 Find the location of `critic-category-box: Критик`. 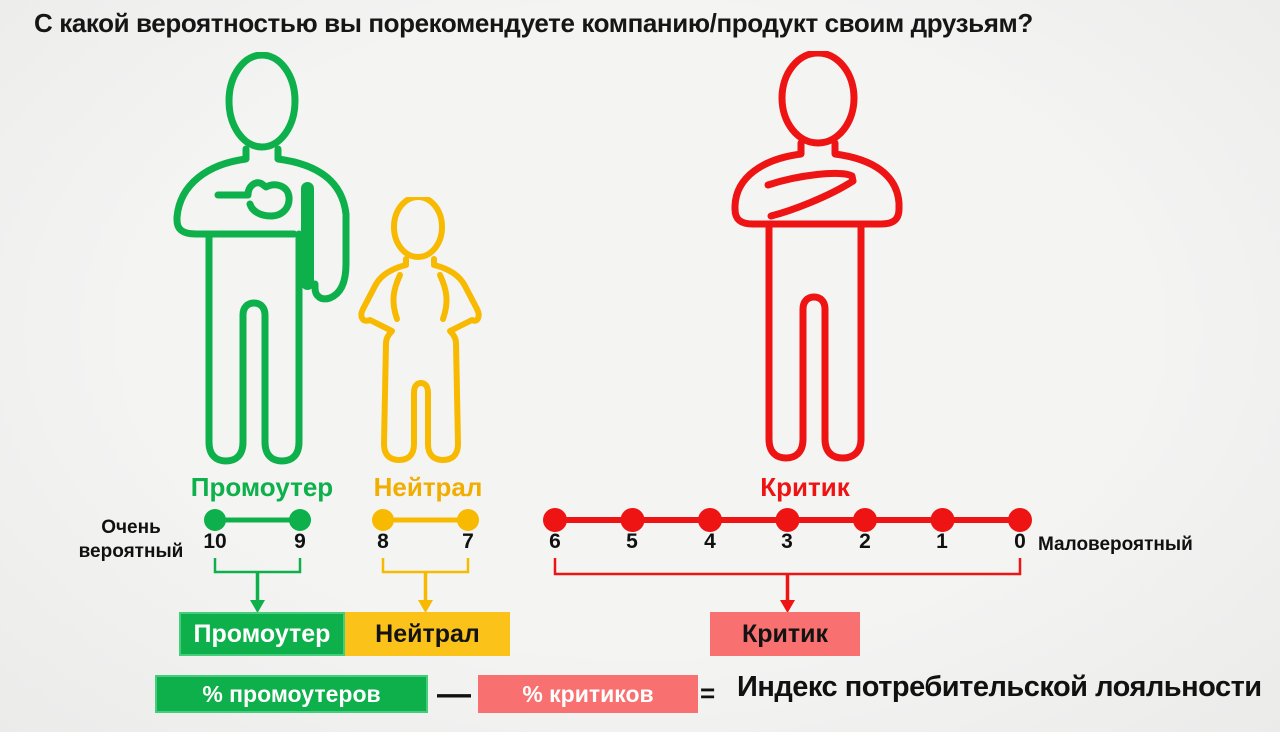

critic-category-box: Критик is located at coordinates (785, 634).